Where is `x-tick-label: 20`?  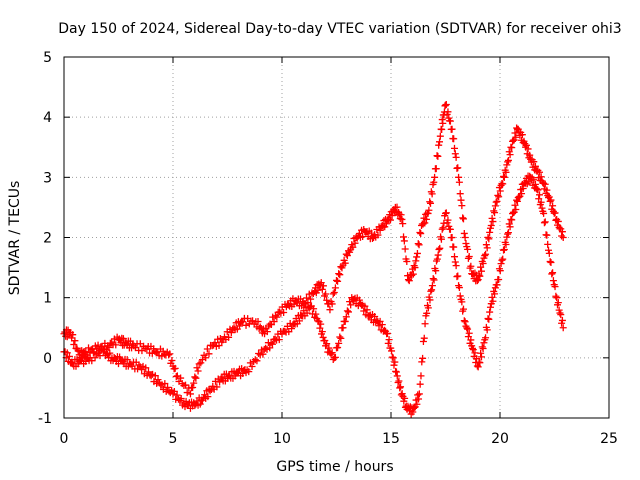
x-tick-label: 20 is located at coordinates (500, 439).